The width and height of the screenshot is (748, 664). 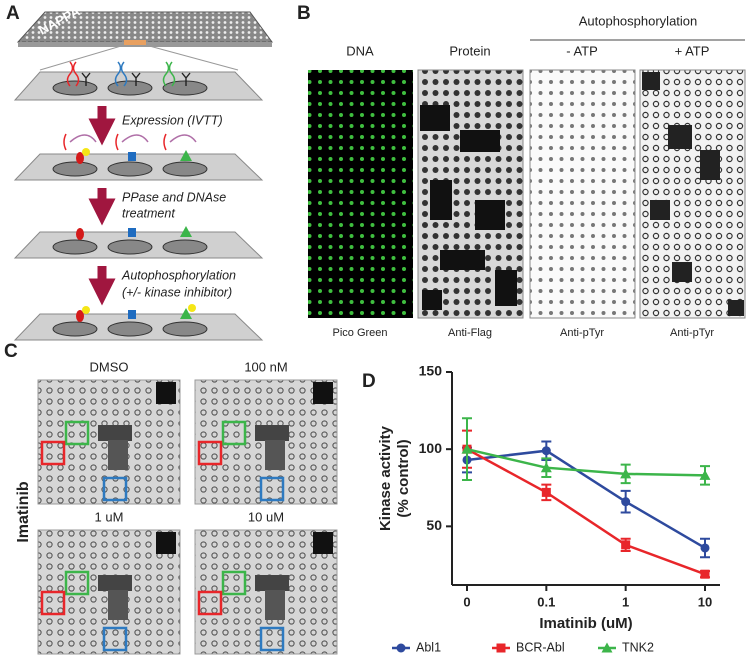 I want to click on image-title: 100 nM, so click(x=265, y=366).